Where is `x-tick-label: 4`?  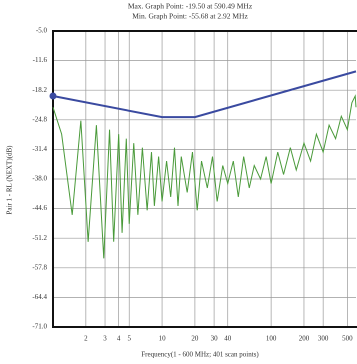 x-tick-label: 4 is located at coordinates (119, 339).